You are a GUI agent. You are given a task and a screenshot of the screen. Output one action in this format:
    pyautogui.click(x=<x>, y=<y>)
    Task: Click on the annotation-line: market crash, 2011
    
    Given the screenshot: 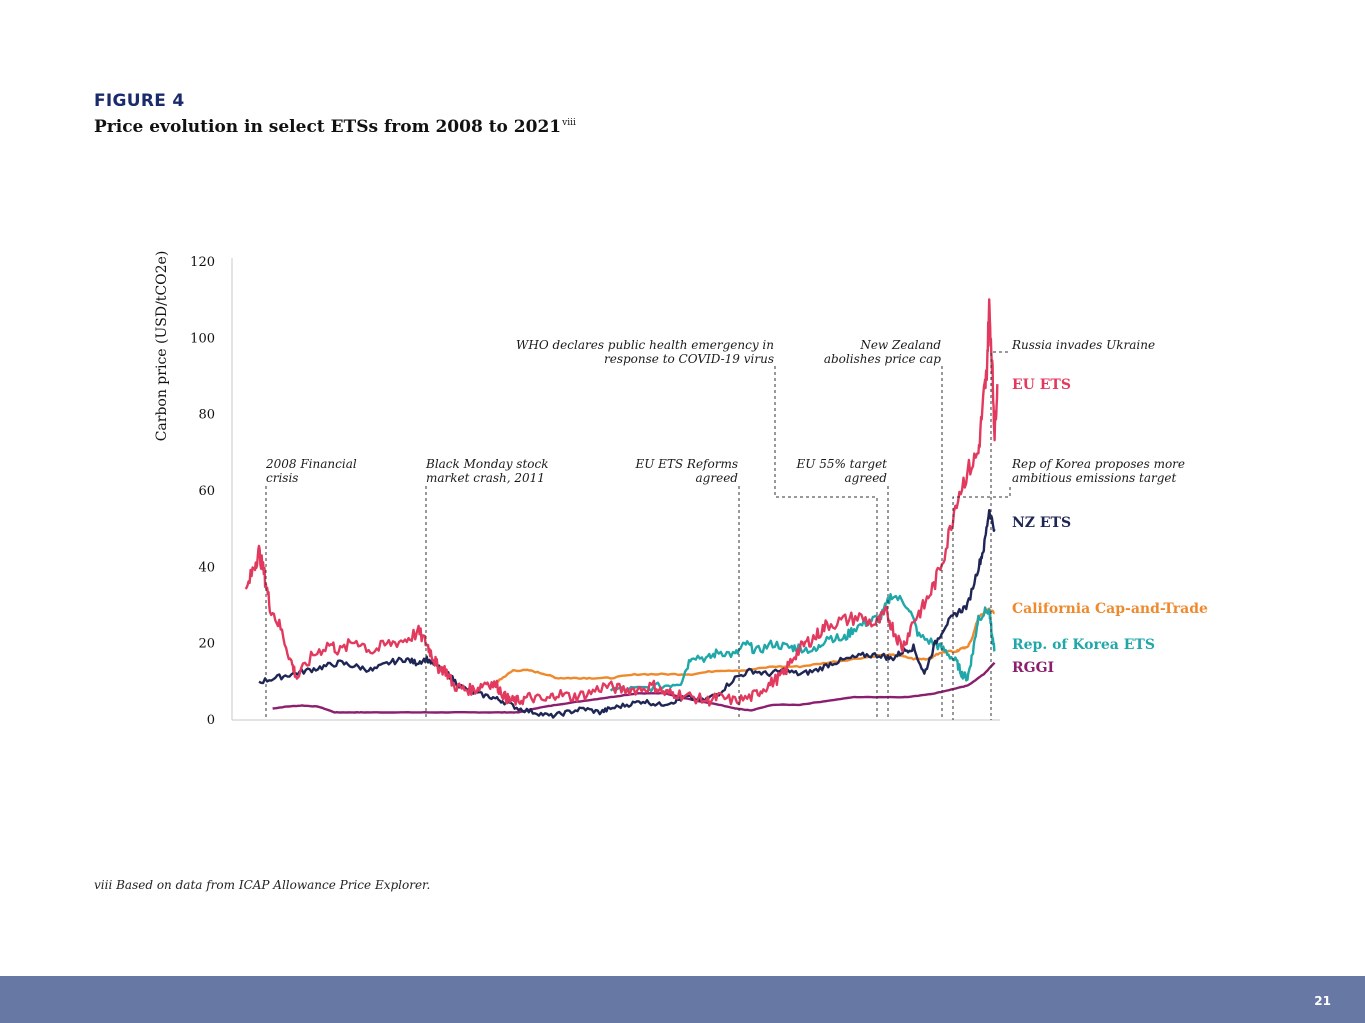 What is the action you would take?
    pyautogui.click(x=485, y=478)
    